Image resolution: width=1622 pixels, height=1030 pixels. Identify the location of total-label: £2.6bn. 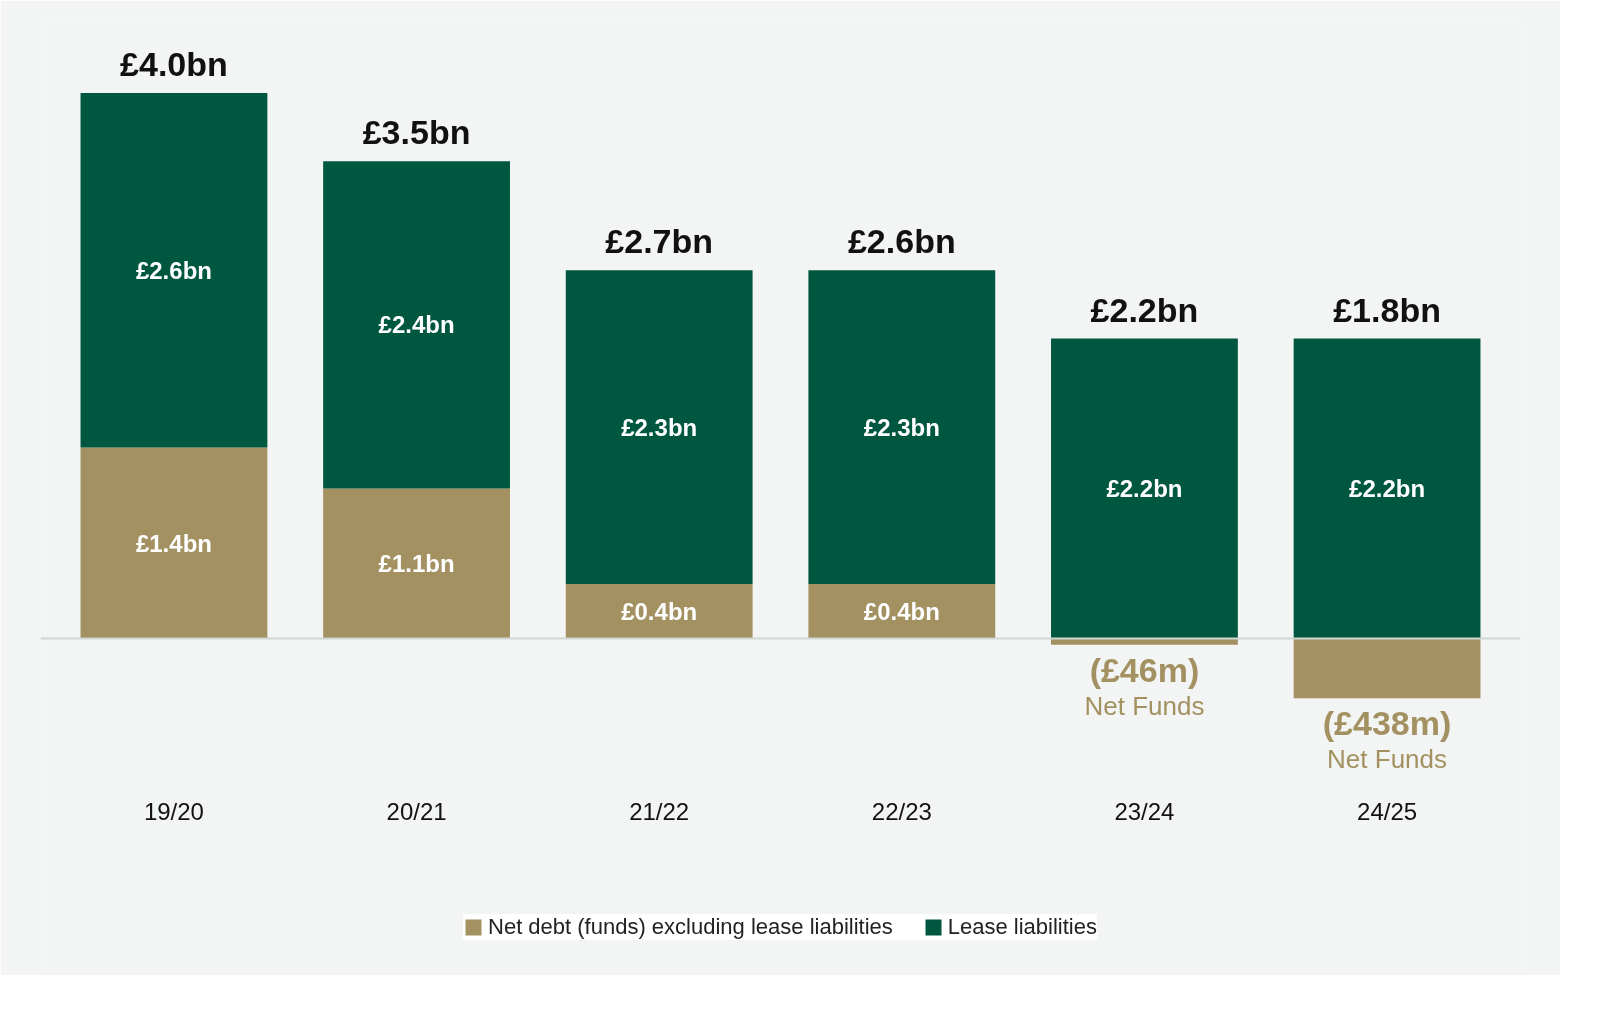
(901, 241).